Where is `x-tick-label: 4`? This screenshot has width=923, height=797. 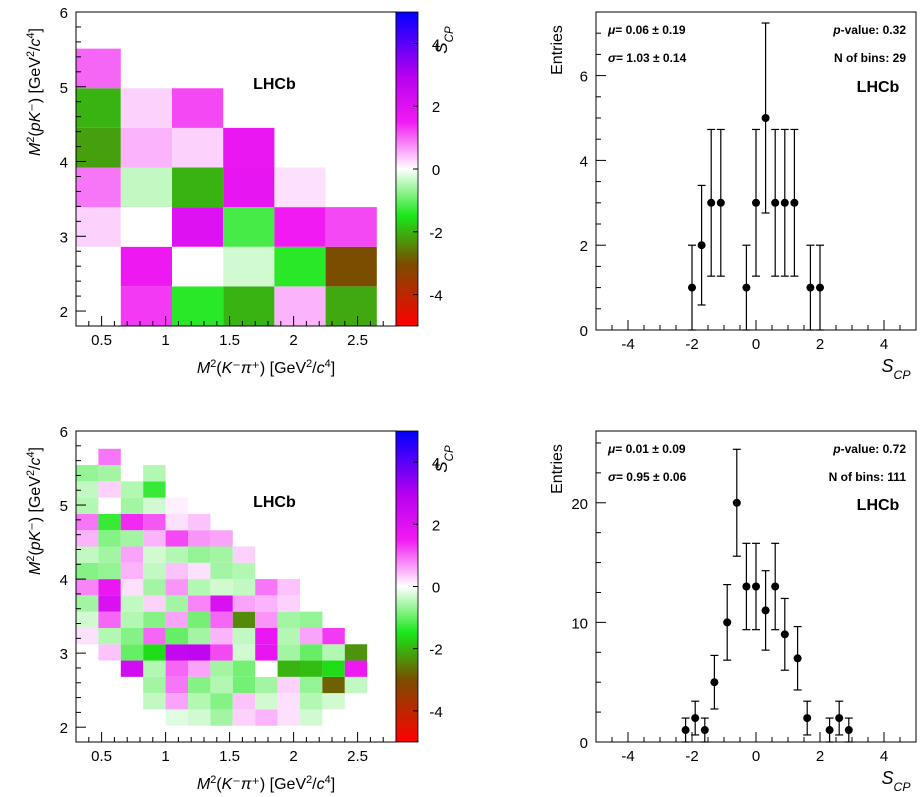 x-tick-label: 4 is located at coordinates (884, 344).